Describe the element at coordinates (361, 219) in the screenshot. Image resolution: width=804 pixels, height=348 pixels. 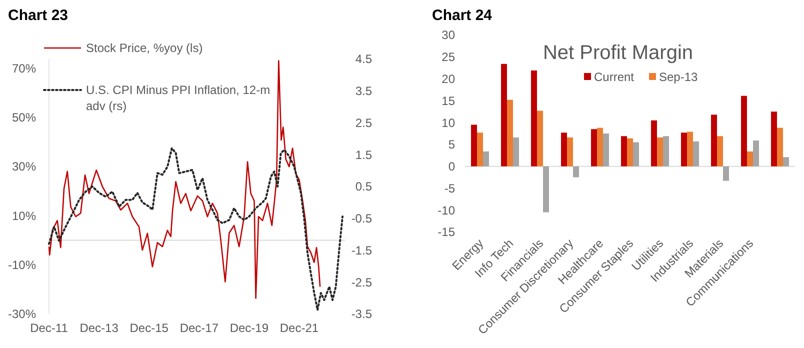
I see `y2-tick-label: -0.5` at that location.